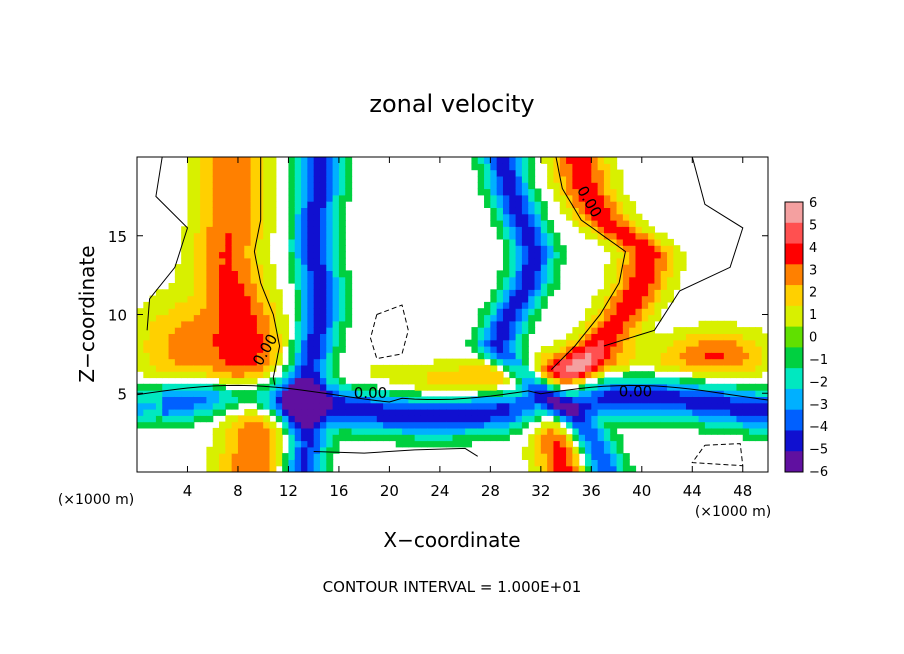 The height and width of the screenshot is (654, 904). I want to click on contour-line, so click(267, 271).